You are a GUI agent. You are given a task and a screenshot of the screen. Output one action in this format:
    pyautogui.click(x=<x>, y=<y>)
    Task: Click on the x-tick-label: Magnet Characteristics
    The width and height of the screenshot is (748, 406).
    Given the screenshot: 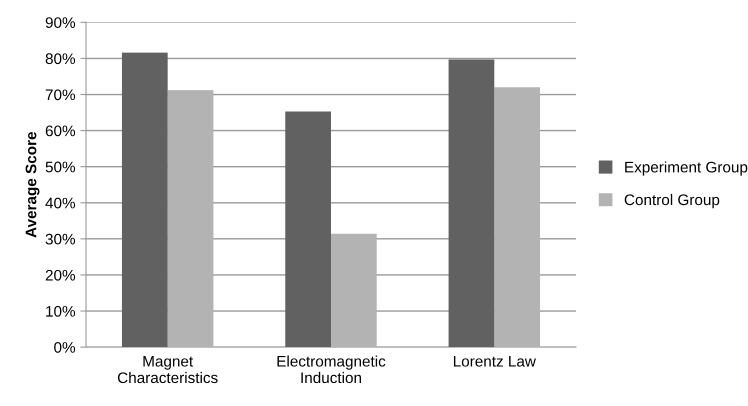 What is the action you would take?
    pyautogui.click(x=168, y=370)
    